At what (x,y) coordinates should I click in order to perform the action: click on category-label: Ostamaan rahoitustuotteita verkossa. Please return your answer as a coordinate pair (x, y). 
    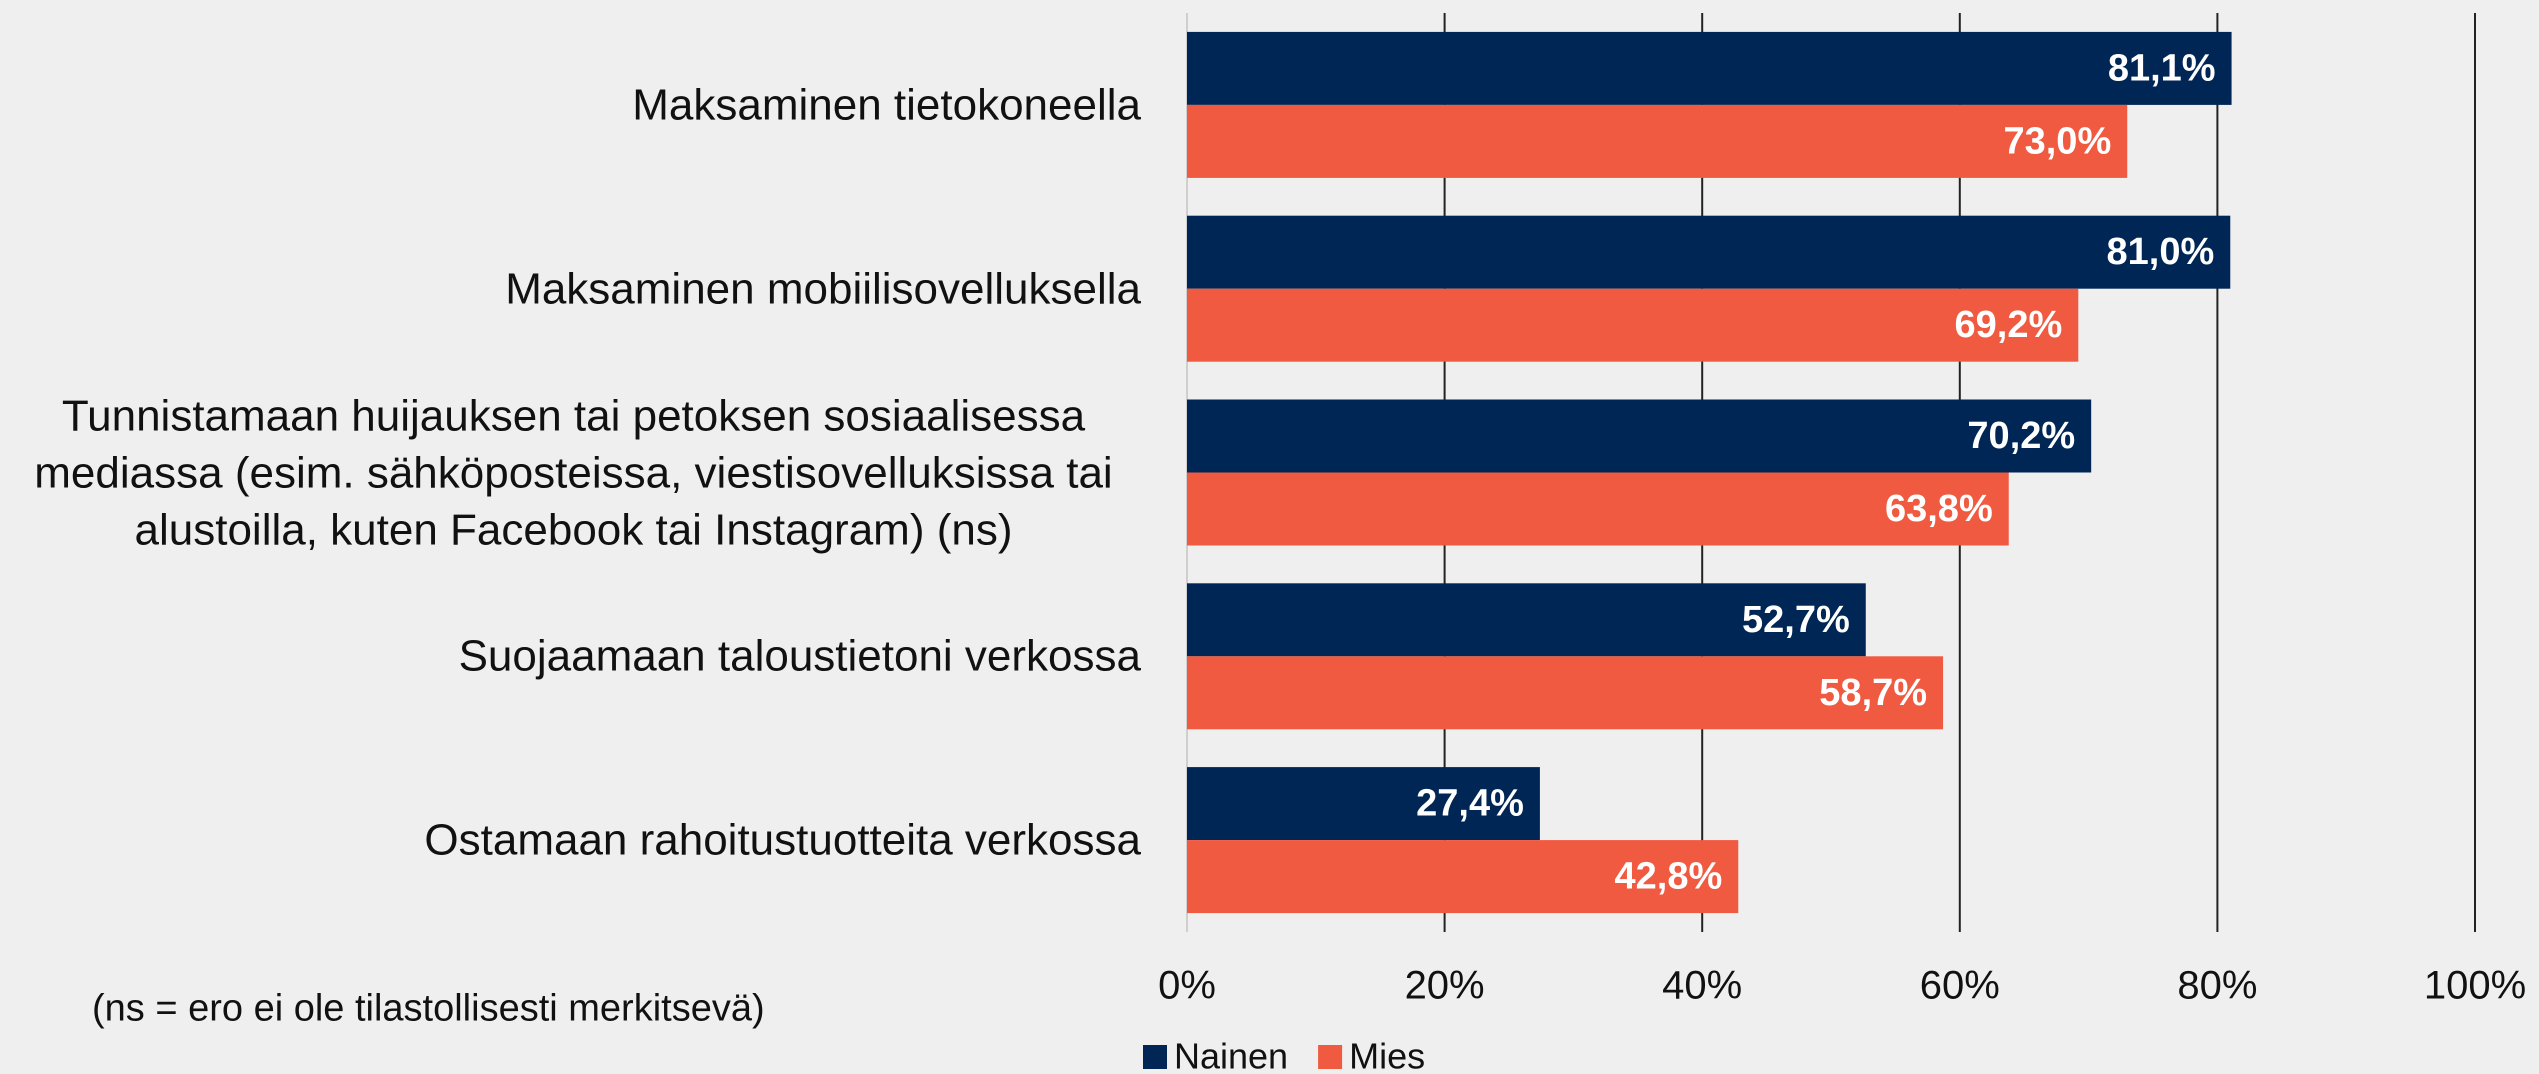
    Looking at the image, I should click on (782, 840).